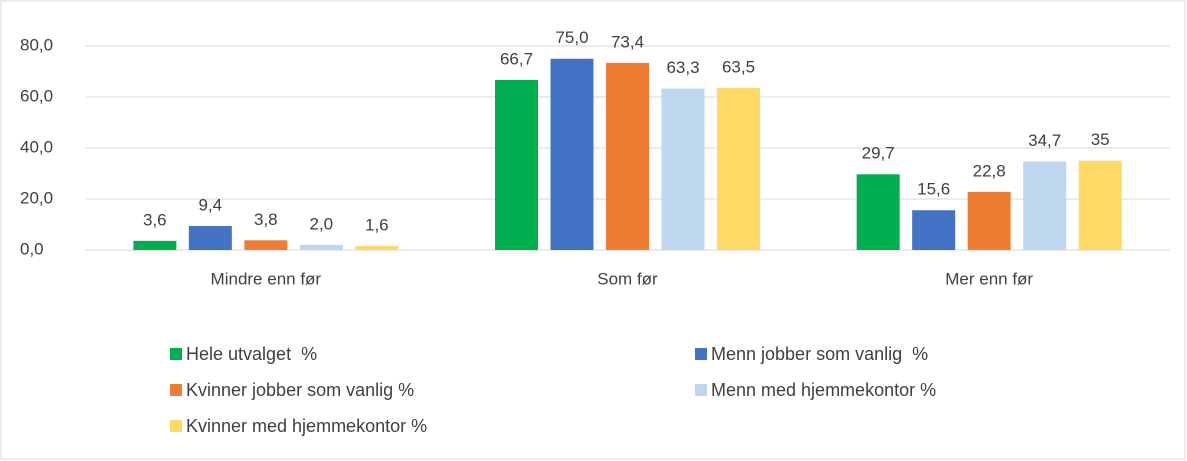 This screenshot has width=1187, height=461. Describe the element at coordinates (211, 205) in the screenshot. I see `data-label: 9,4` at that location.